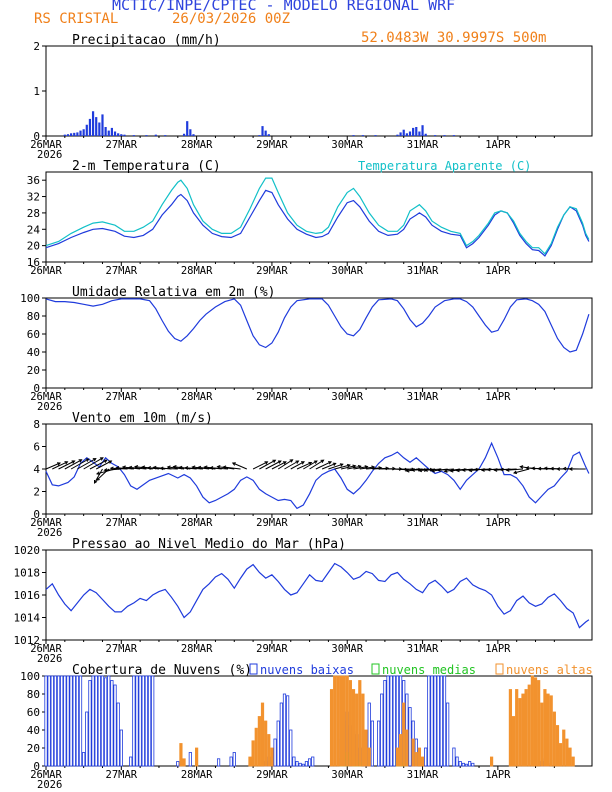  I want to click on x-tick-label: 26MAR, so click(46, 145).